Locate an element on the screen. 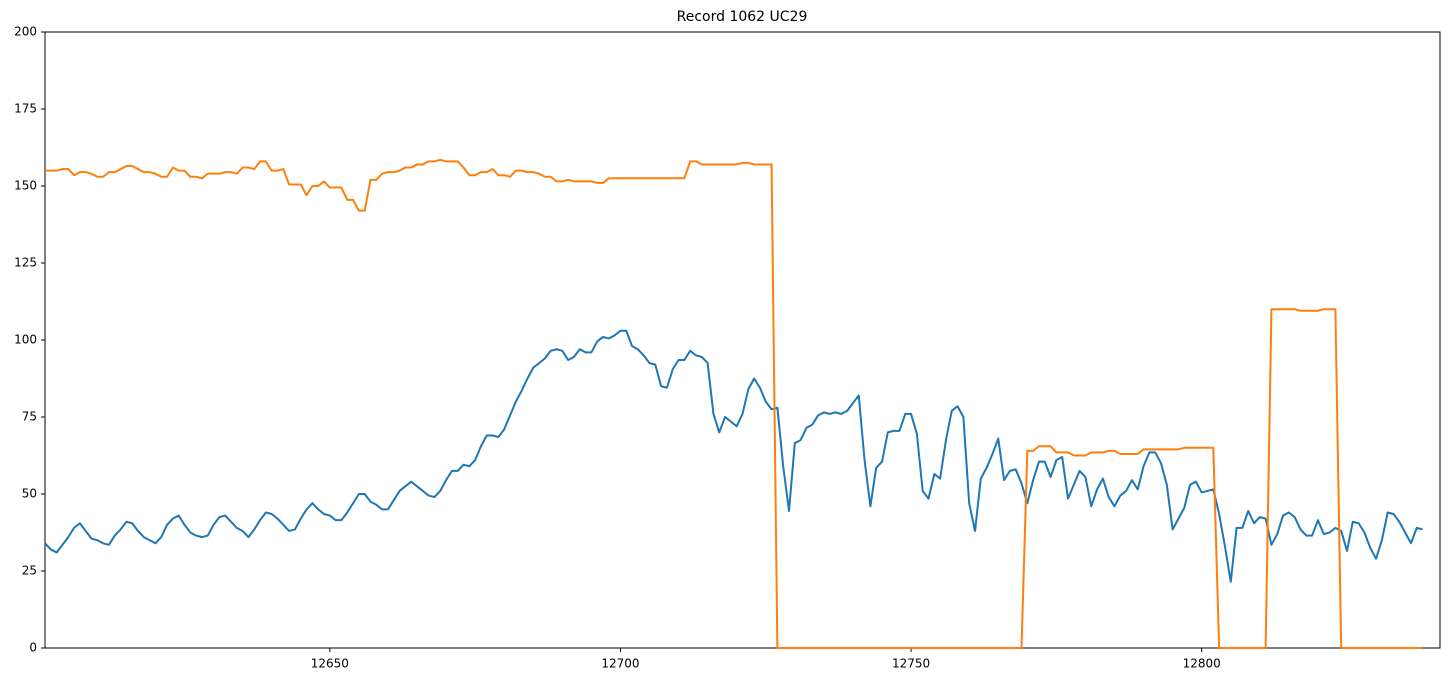  x-tick-label: 12750 is located at coordinates (911, 664).